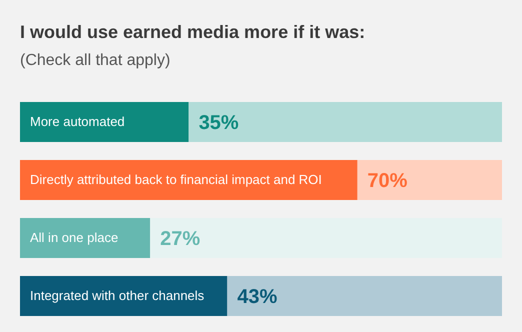 Image resolution: width=522 pixels, height=332 pixels. I want to click on chart-subtitle: (Check all that apply), so click(95, 61).